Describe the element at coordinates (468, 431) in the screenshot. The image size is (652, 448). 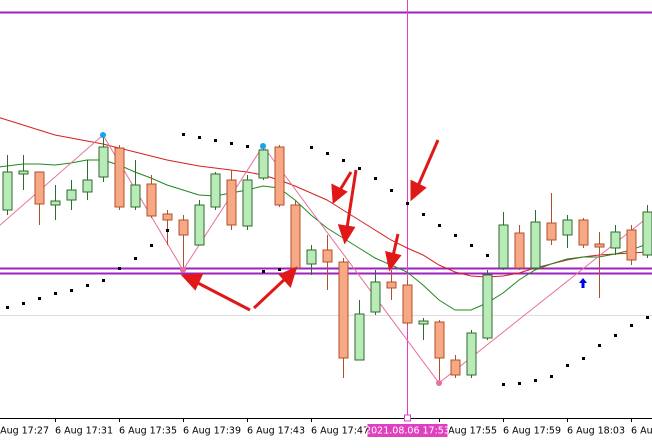
I see `x-tick-label: 6 Aug 17:55` at that location.